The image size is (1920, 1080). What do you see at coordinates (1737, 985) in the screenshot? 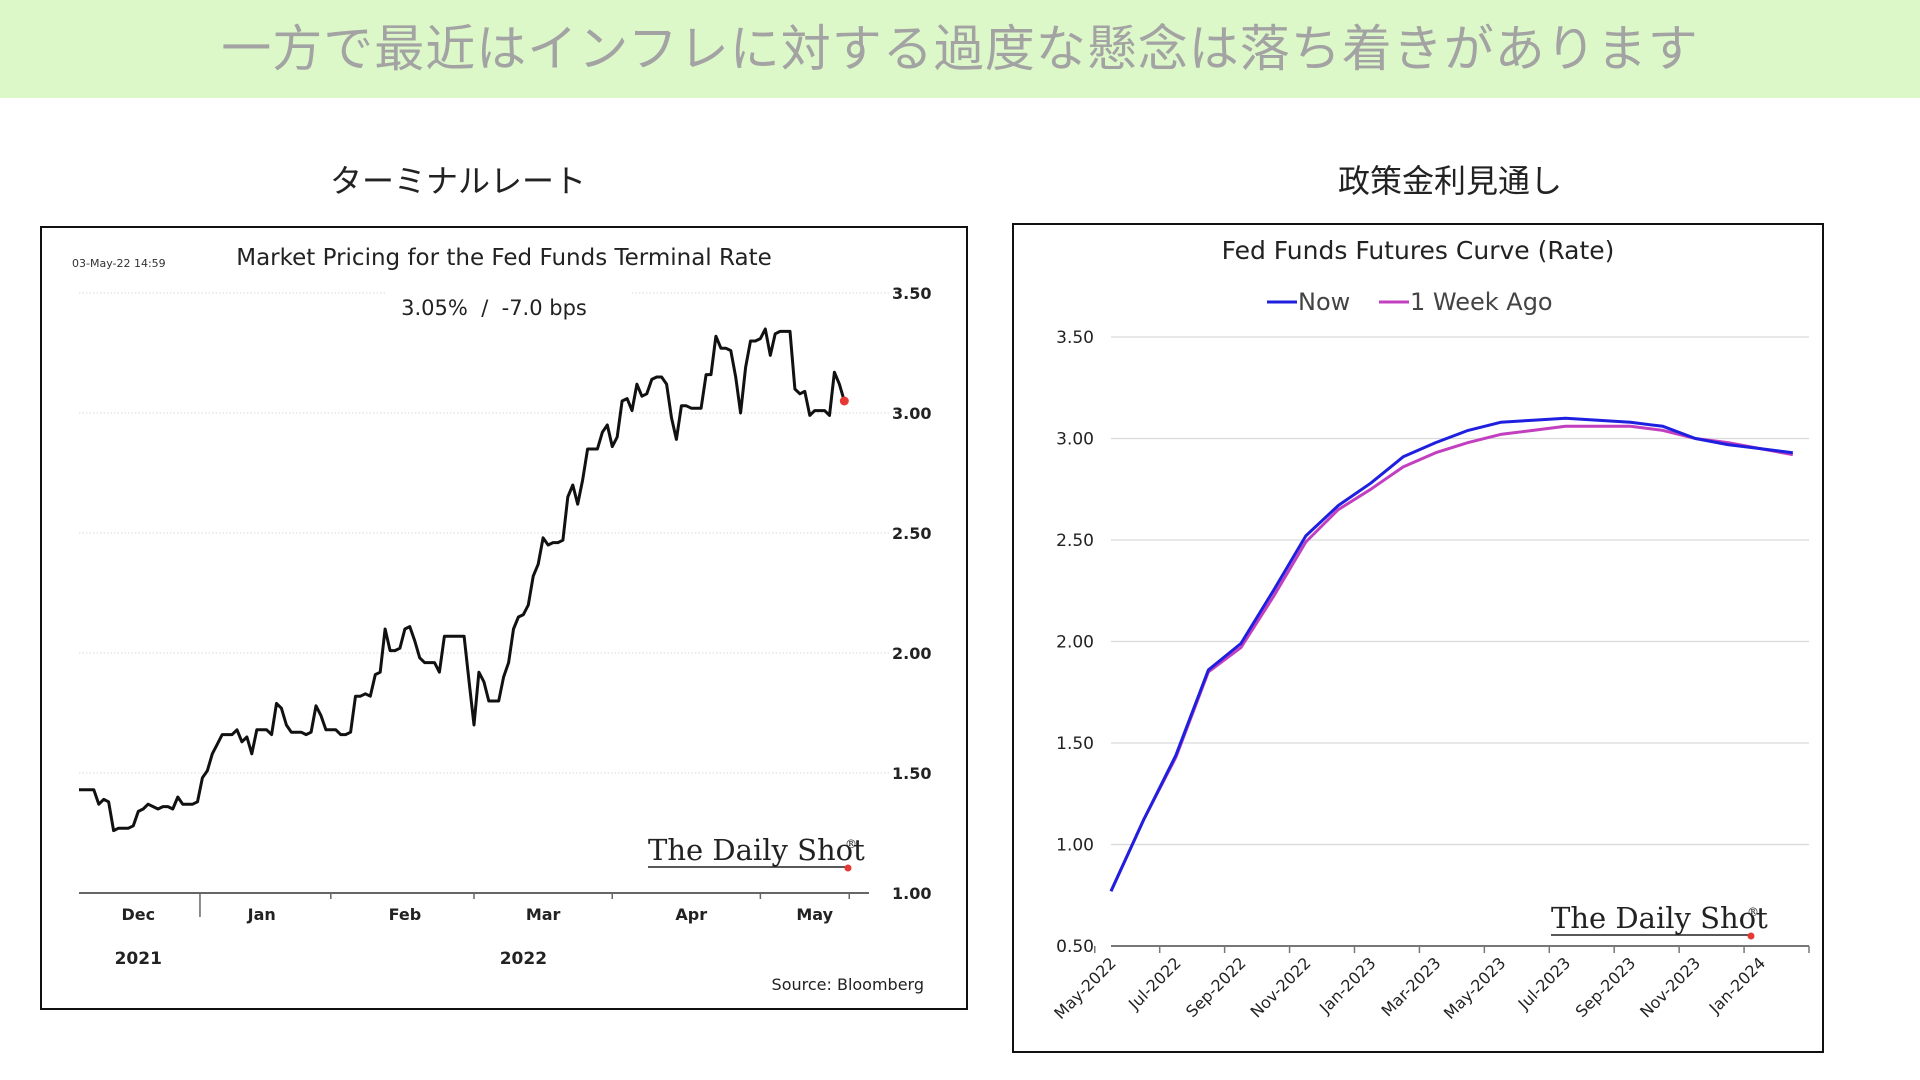
I see `right-x-tick-label: Jan-2024` at bounding box center [1737, 985].